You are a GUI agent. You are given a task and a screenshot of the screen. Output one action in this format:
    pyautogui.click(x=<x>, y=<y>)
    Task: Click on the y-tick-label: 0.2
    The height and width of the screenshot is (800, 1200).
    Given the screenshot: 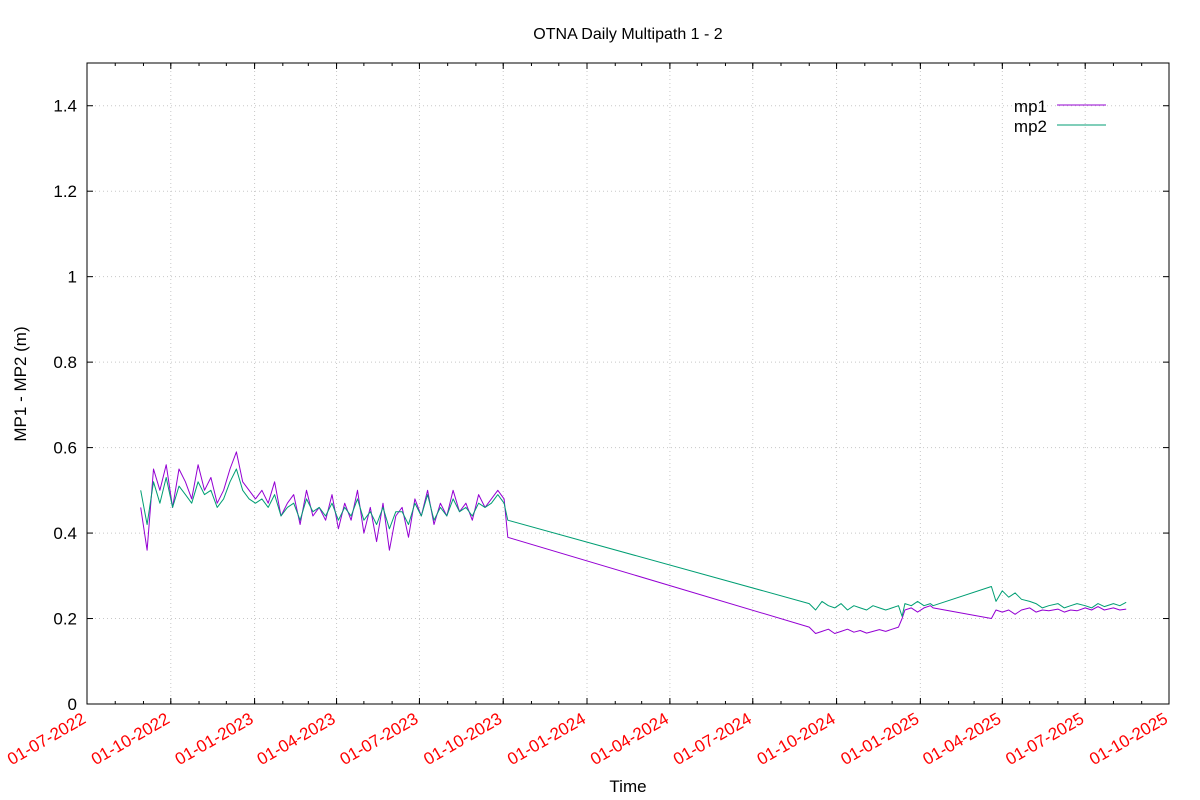 What is the action you would take?
    pyautogui.click(x=65, y=619)
    